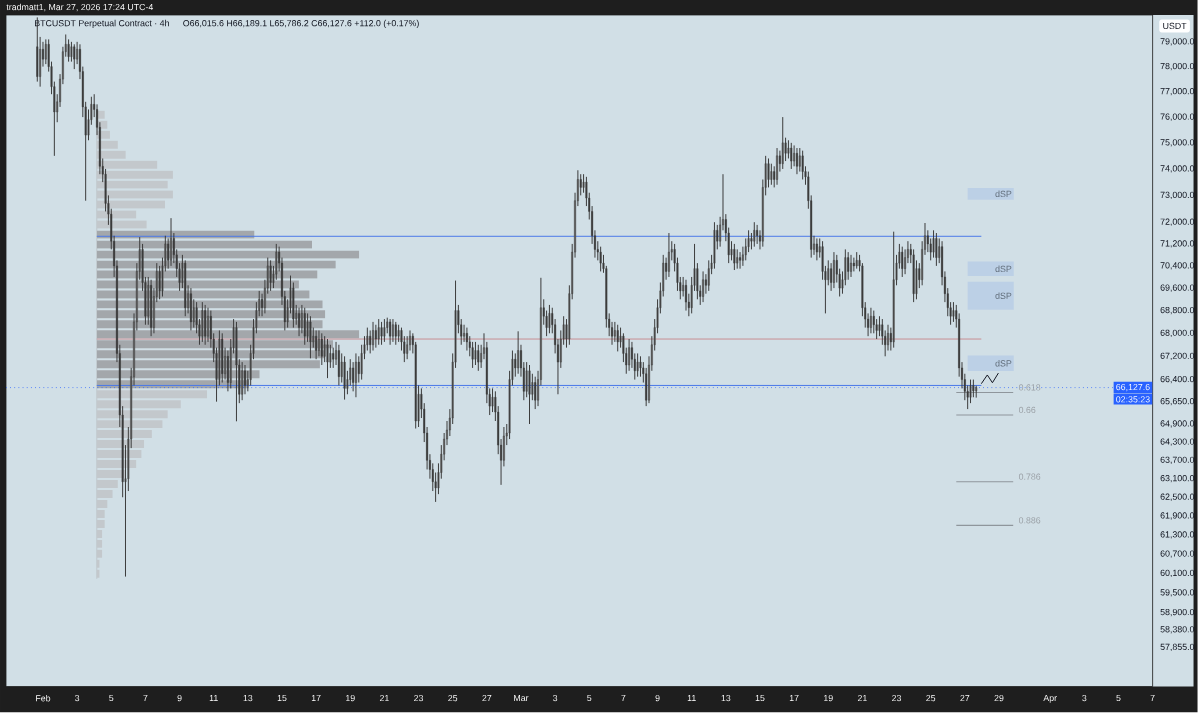 The image size is (1200, 713). I want to click on y-tick-label: 66,400.0, so click(1177, 380).